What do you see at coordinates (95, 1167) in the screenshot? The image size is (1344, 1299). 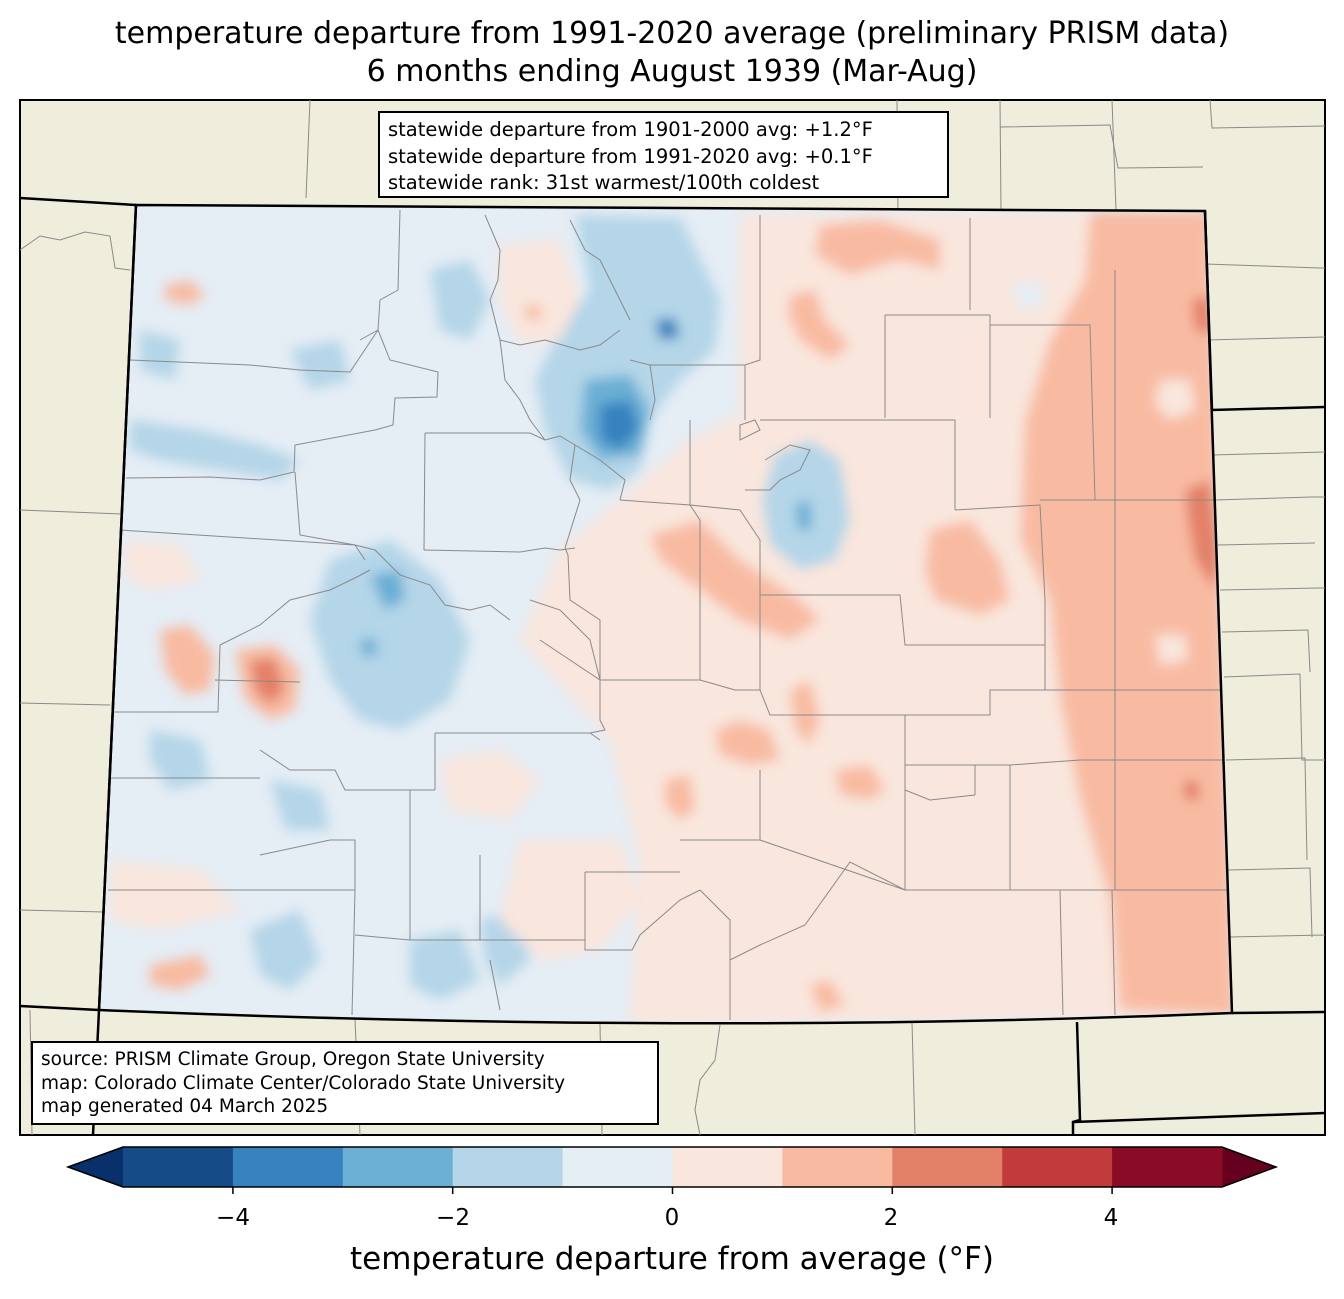 I see `colorbar-extend-low` at bounding box center [95, 1167].